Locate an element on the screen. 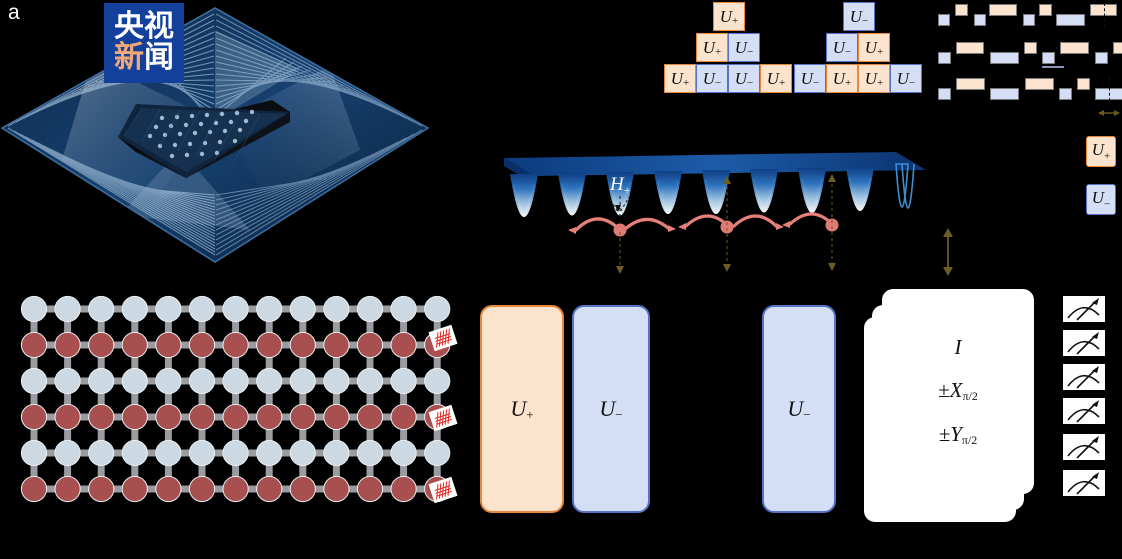 This screenshot has width=1122, height=559. panel-label: a is located at coordinates (14, 12).